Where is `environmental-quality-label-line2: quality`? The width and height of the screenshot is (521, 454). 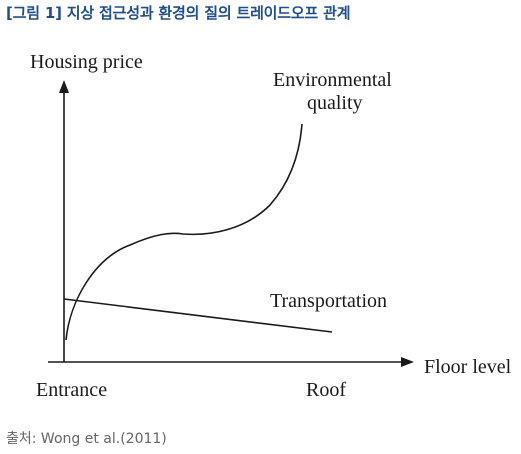
environmental-quality-label-line2: quality is located at coordinates (335, 103).